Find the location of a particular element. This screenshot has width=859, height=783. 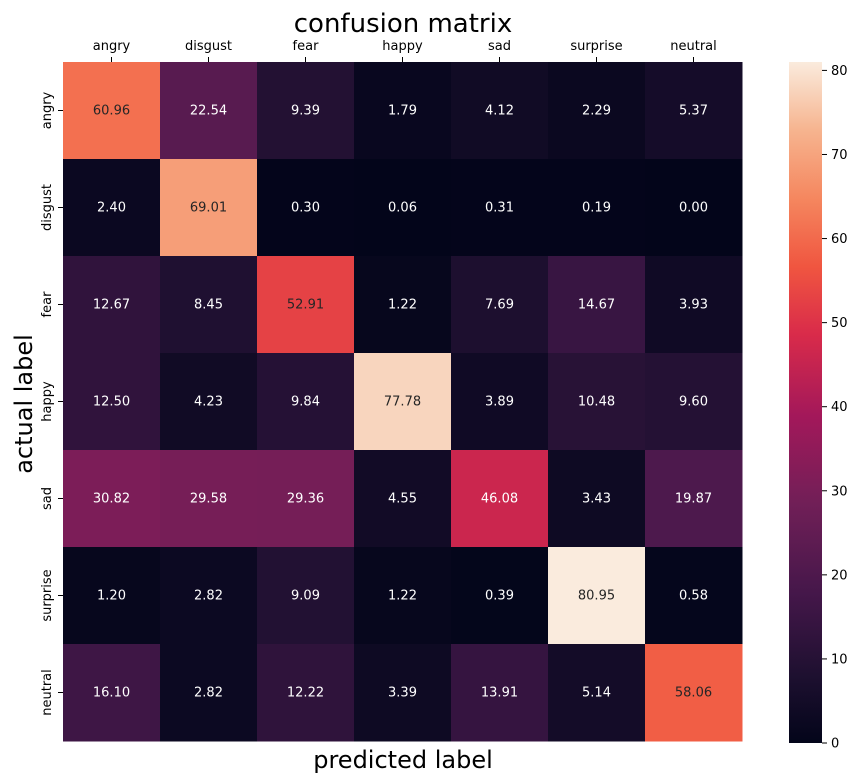

cell-value-fear-sad: 7.69 is located at coordinates (499, 305).